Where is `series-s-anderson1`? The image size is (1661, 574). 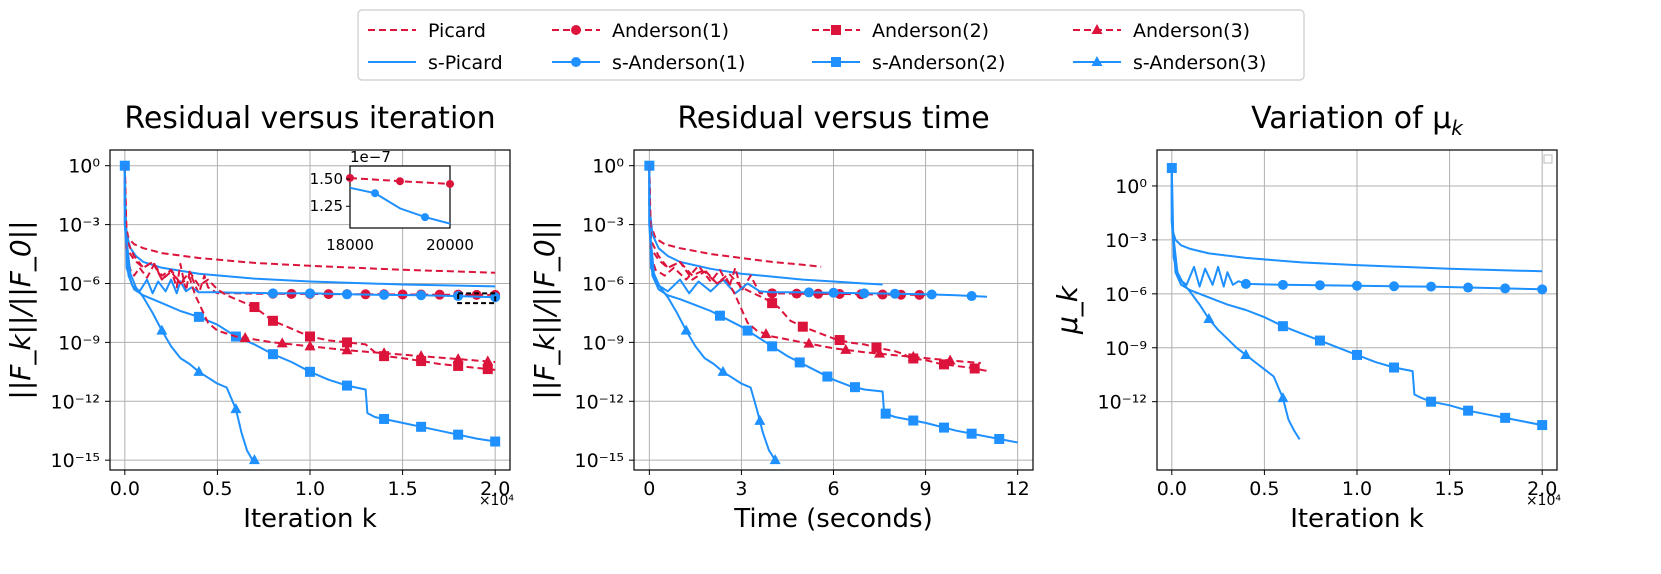 series-s-anderson1 is located at coordinates (1359, 231).